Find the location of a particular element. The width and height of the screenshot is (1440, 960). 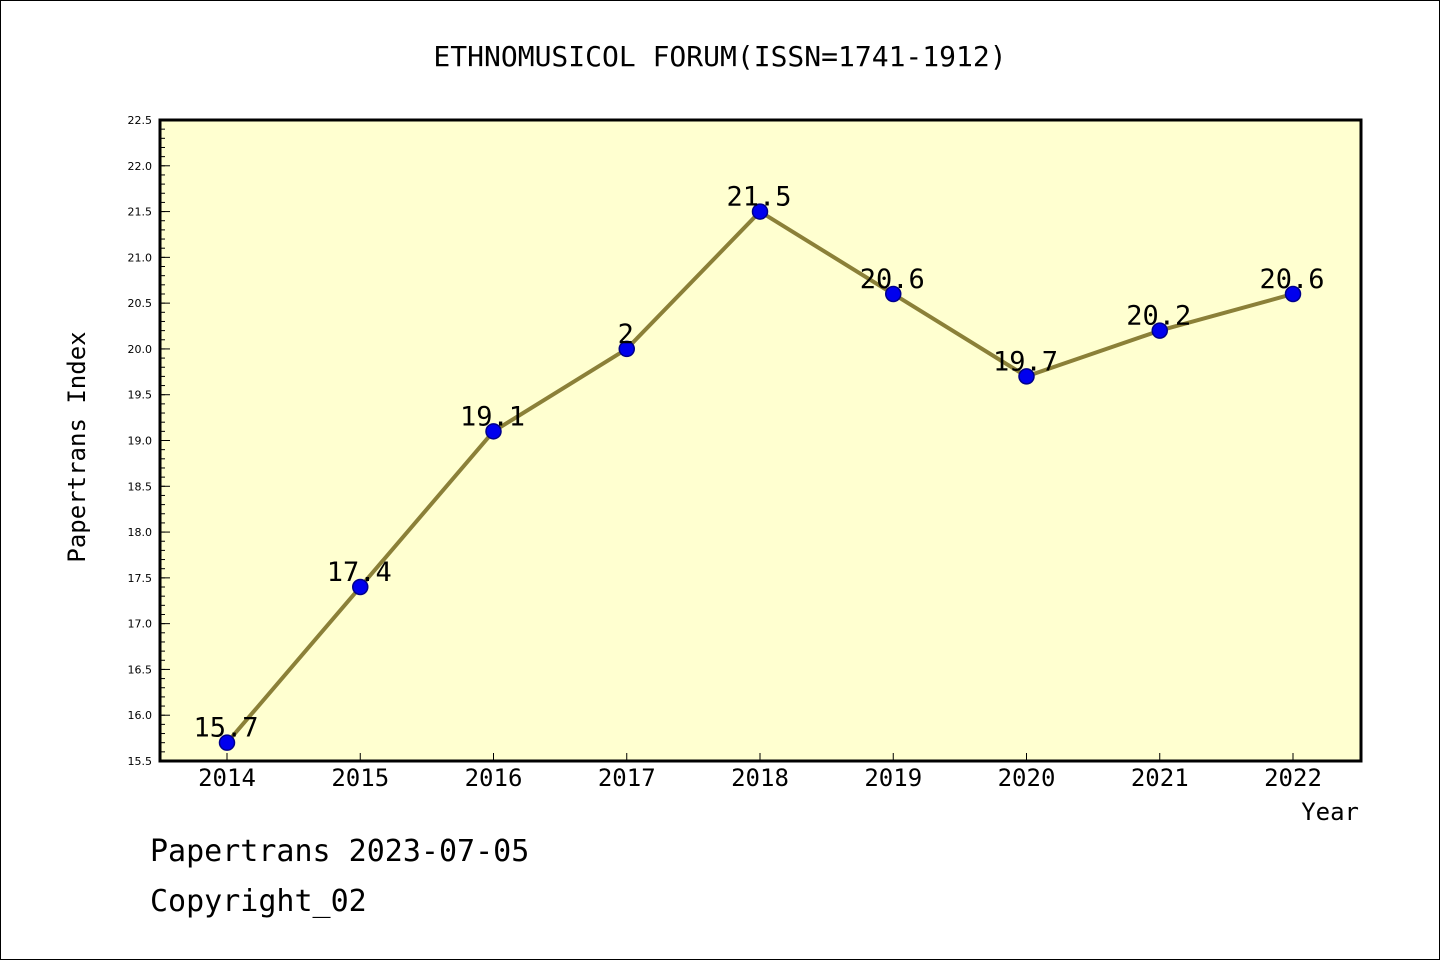

data-label: 2 is located at coordinates (626, 334).